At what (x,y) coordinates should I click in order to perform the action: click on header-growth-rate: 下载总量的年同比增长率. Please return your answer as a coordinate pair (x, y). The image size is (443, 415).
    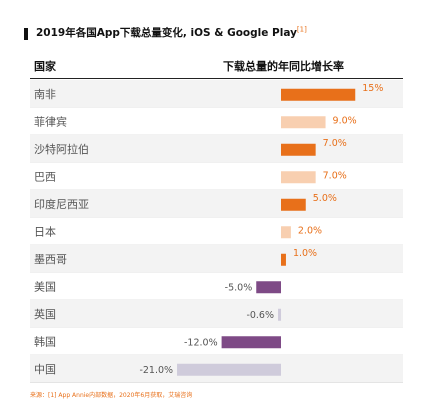
    Looking at the image, I should click on (283, 66).